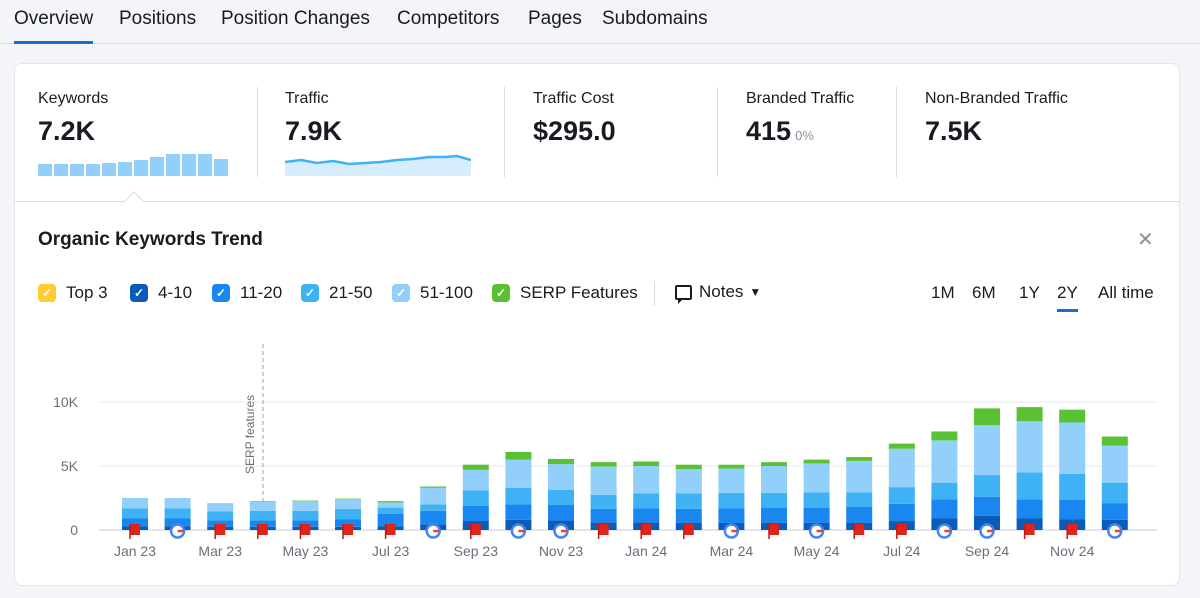  I want to click on legend-21-50: ✓ 21-50, so click(336, 293).